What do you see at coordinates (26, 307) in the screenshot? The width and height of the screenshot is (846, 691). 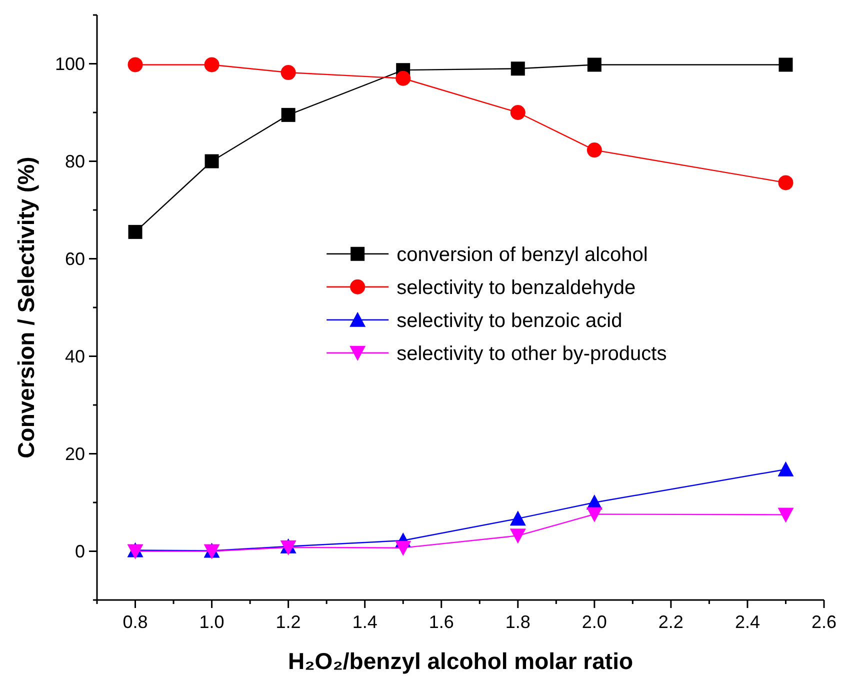 I see `y-axis-title: Conversion / Selectivity (%)` at bounding box center [26, 307].